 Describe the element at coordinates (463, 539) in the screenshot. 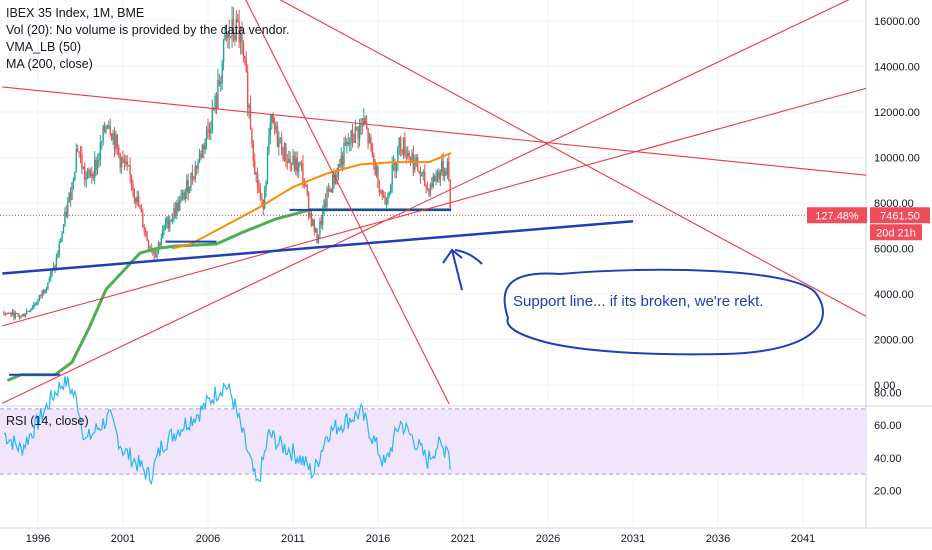

I see `time-tick-label: 2021` at that location.